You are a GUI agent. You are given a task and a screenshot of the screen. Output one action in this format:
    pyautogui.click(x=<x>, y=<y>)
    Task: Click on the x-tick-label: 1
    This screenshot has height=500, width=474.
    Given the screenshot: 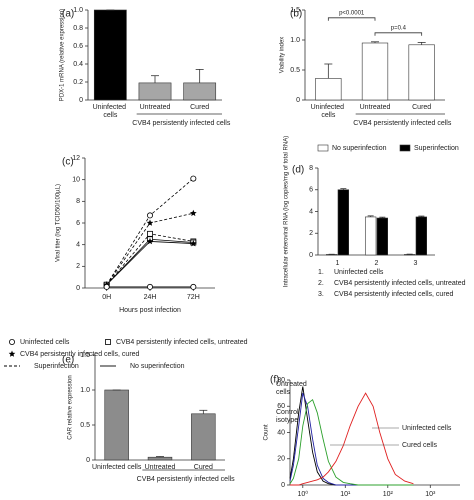 What is the action you would take?
    pyautogui.click(x=338, y=263)
    